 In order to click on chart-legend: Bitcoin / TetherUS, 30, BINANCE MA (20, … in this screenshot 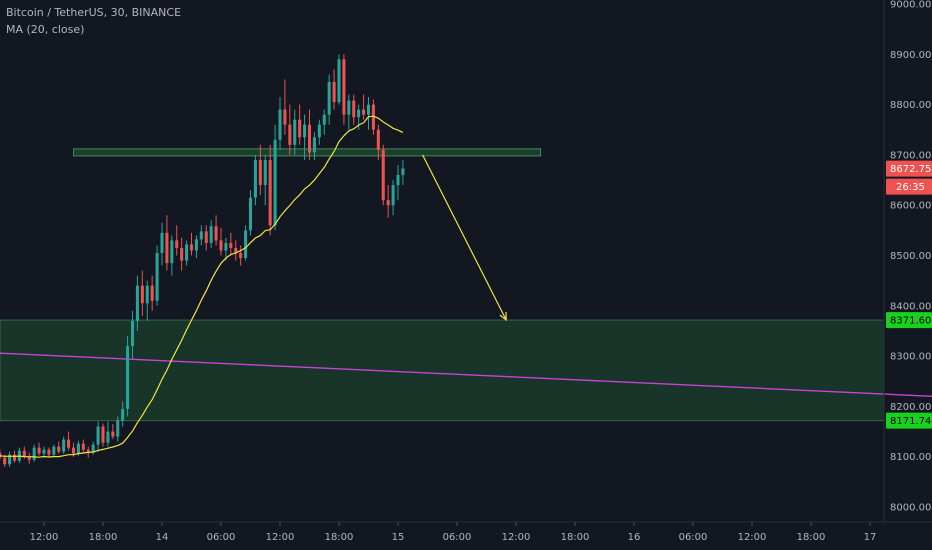, I will do `click(93, 21)`.